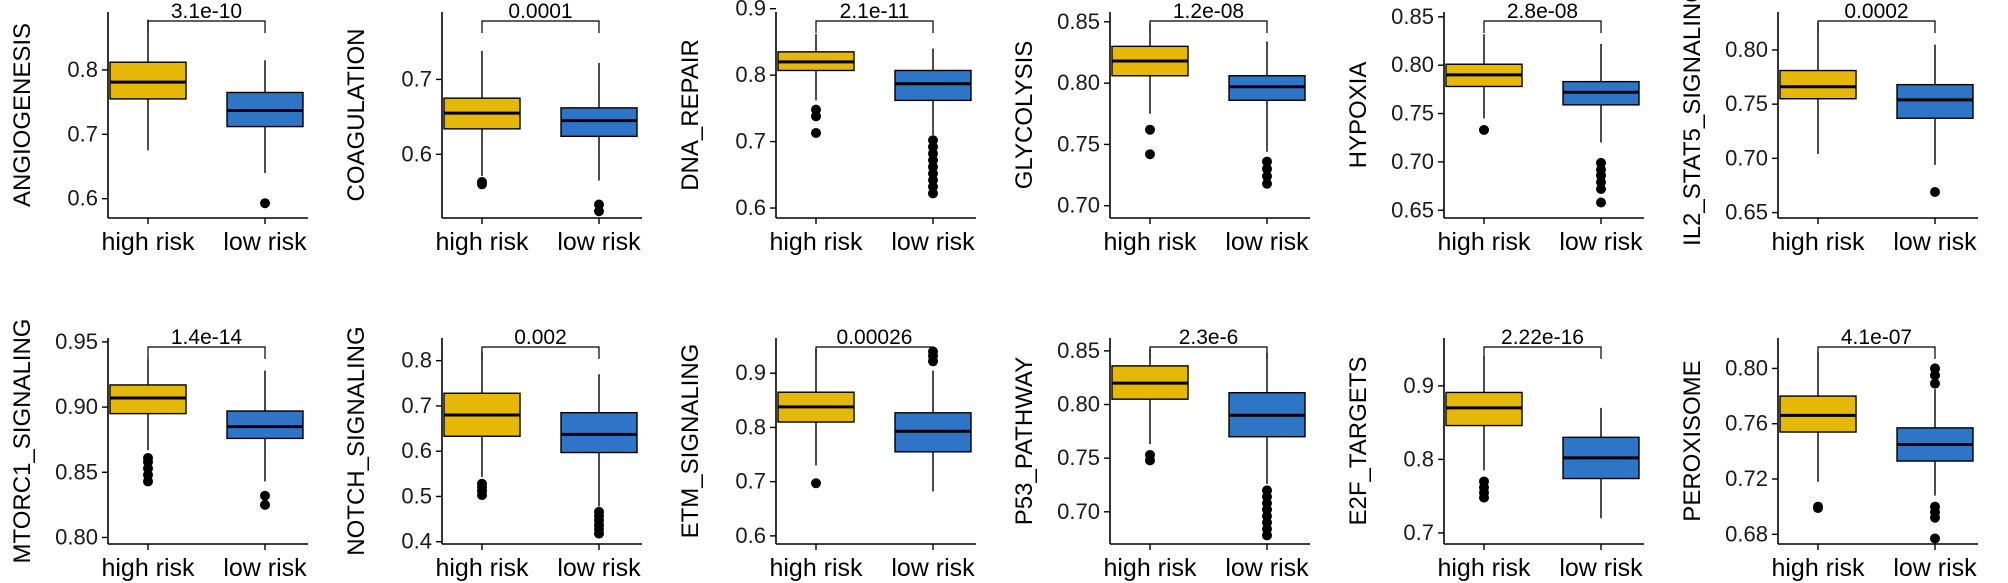  Describe the element at coordinates (207, 337) in the screenshot. I see `p-value-label: 1.4e-14` at that location.